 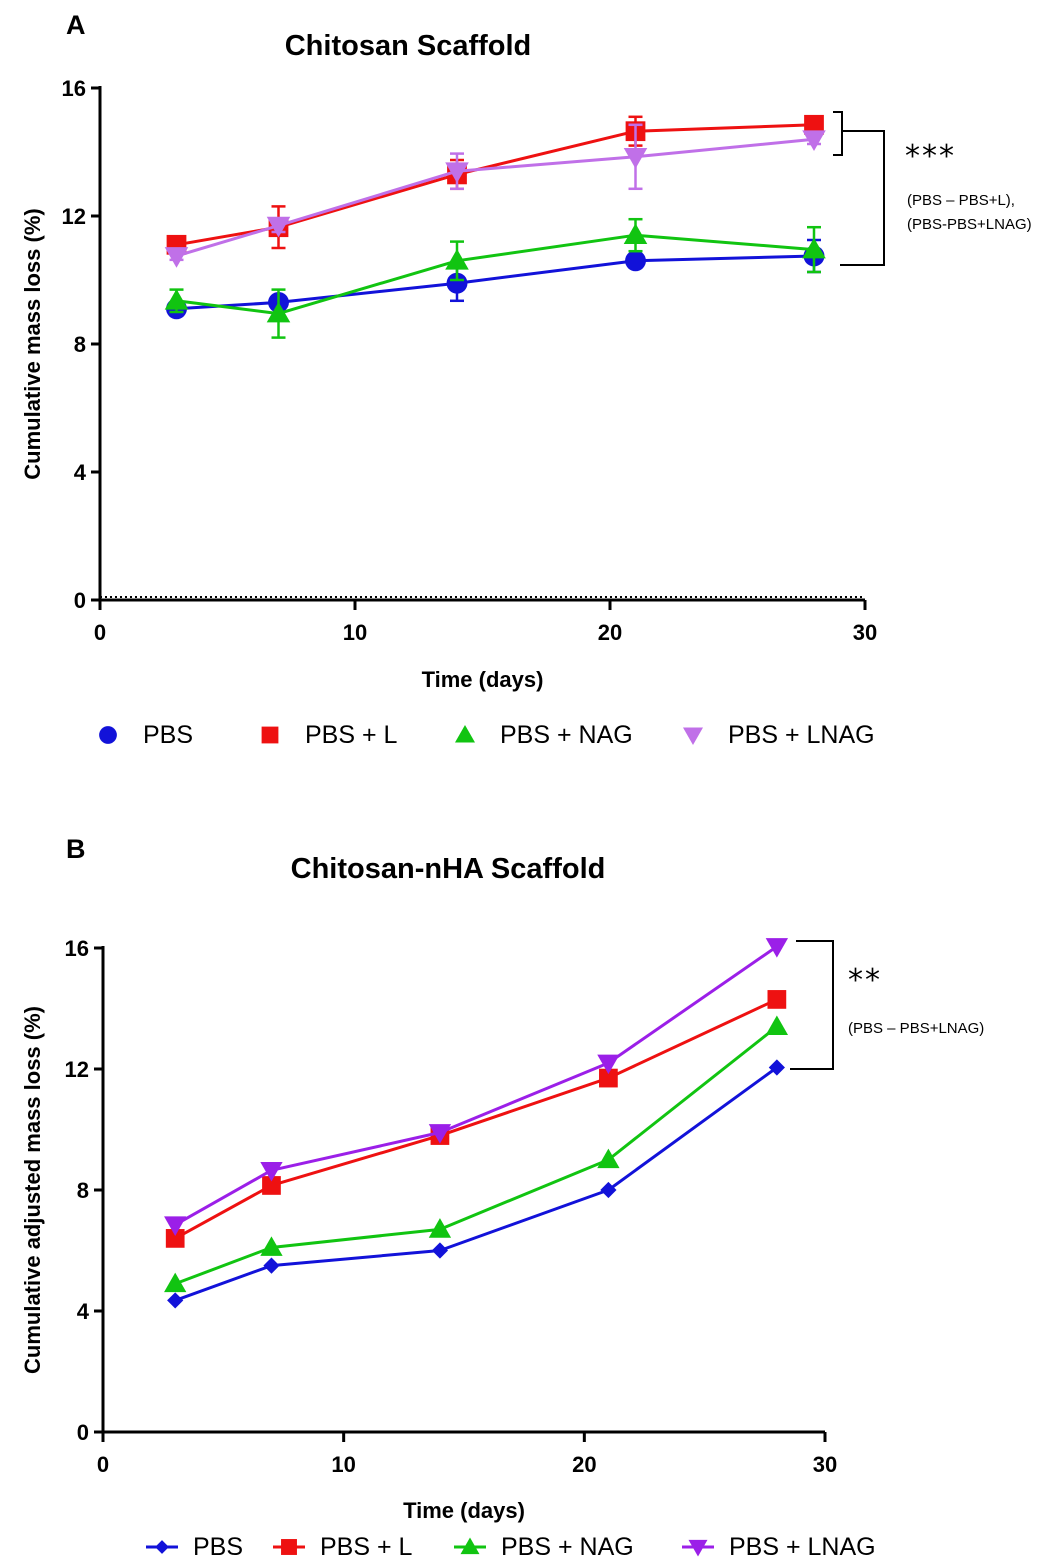 I want to click on y-axis-title: Cumulative mass loss (%), so click(x=32, y=343).